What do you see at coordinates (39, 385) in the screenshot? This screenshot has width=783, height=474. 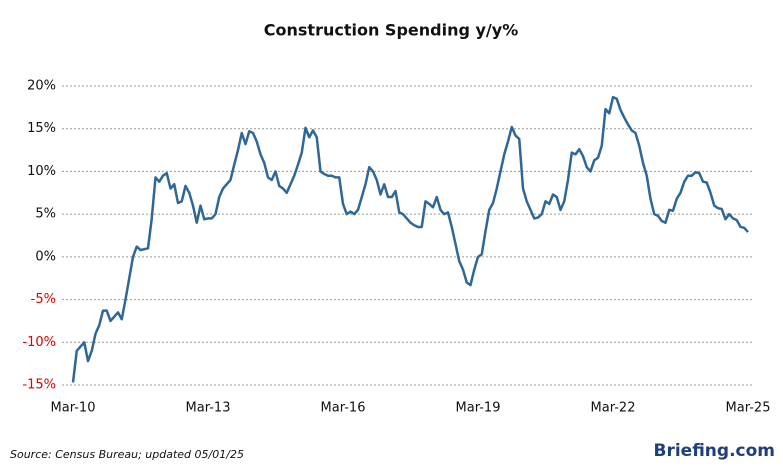 I see `y-tick-label: -15%` at bounding box center [39, 385].